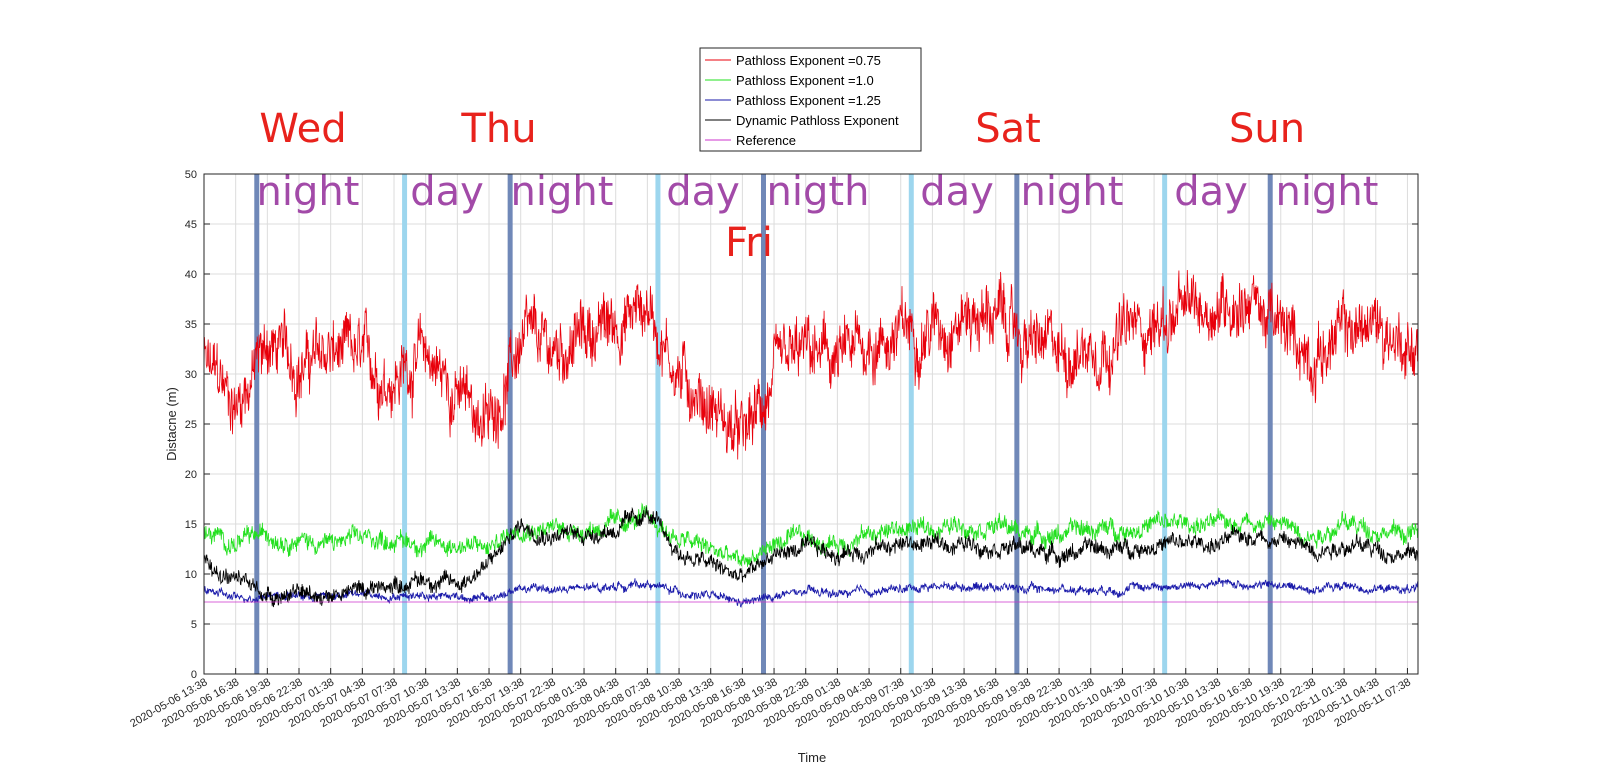 The width and height of the screenshot is (1600, 783). I want to click on legend-entry: Pathloss Exponent =1.25, so click(808, 100).